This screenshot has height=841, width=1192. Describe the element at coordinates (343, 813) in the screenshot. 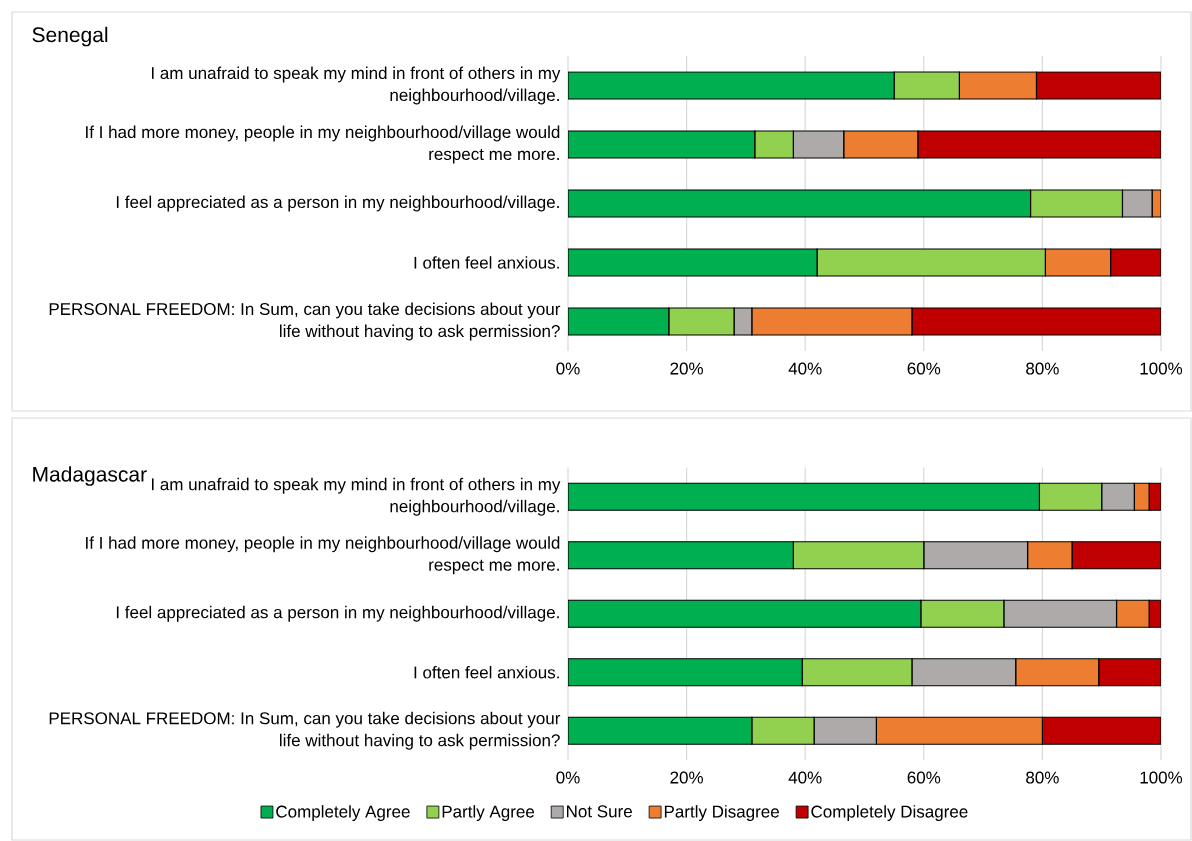

I see `legend-label: Completely Agree` at that location.